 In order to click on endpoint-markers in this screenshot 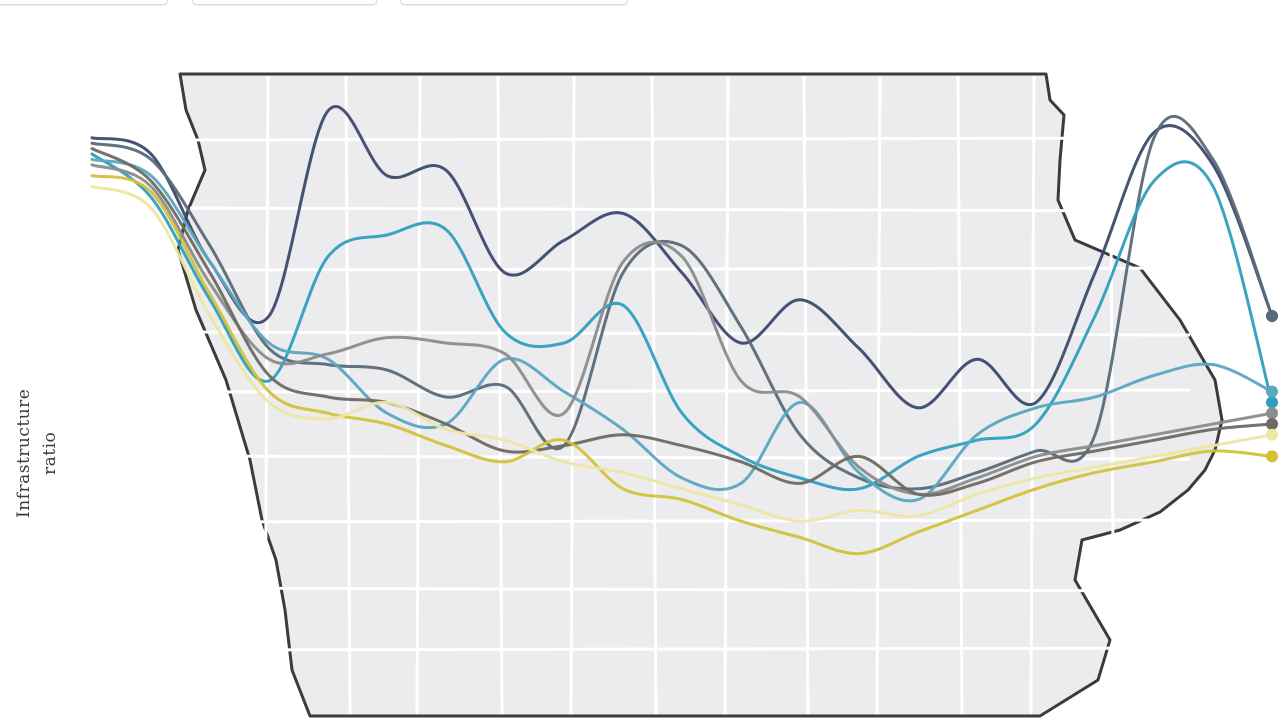, I will do `click(1272, 386)`.